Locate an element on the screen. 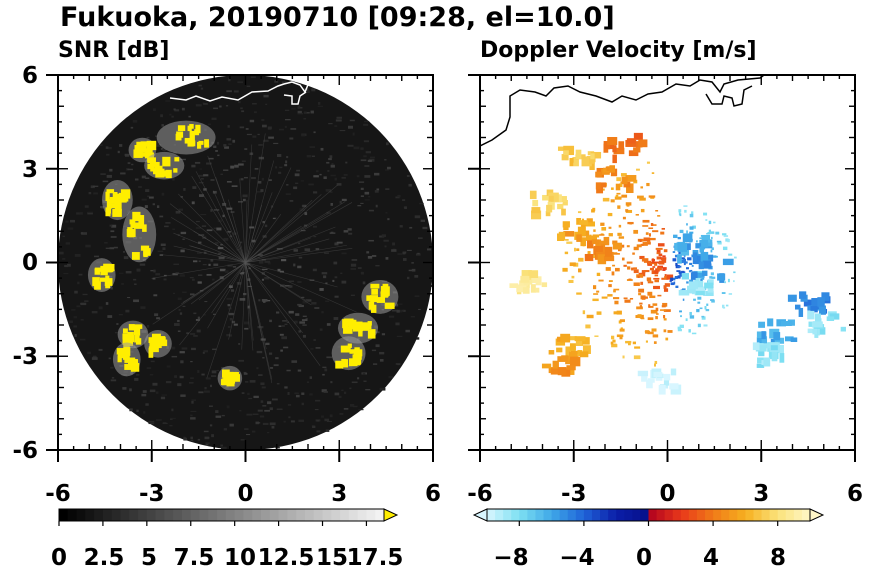 The height and width of the screenshot is (570, 870). snr-x-tick-label: 0 is located at coordinates (245, 494).